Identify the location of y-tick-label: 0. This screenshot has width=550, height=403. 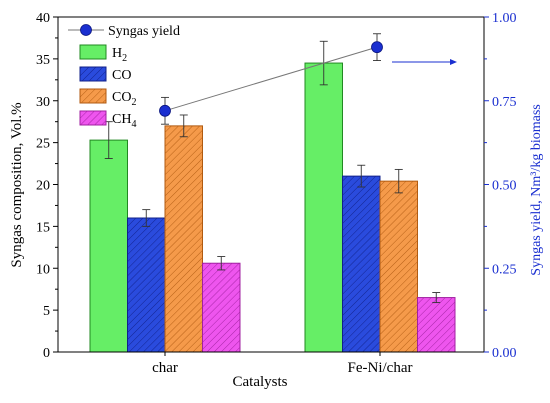
(46, 353).